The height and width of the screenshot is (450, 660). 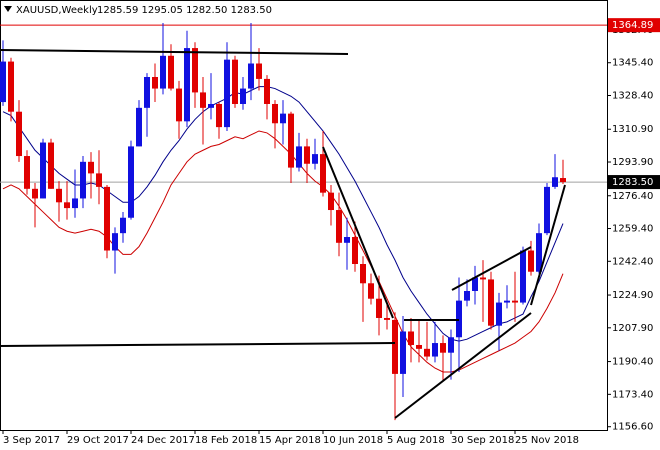 I want to click on menu-arrow, so click(x=8, y=9).